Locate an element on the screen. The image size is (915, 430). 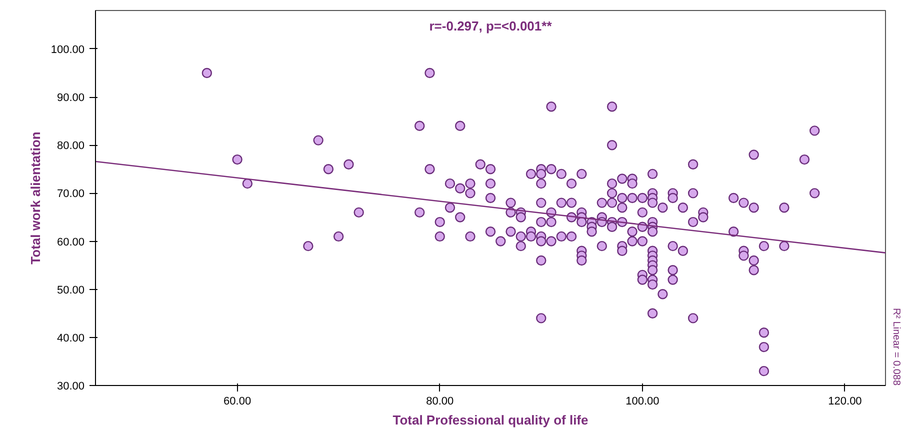
x-tick-label: 80.00 is located at coordinates (440, 402).